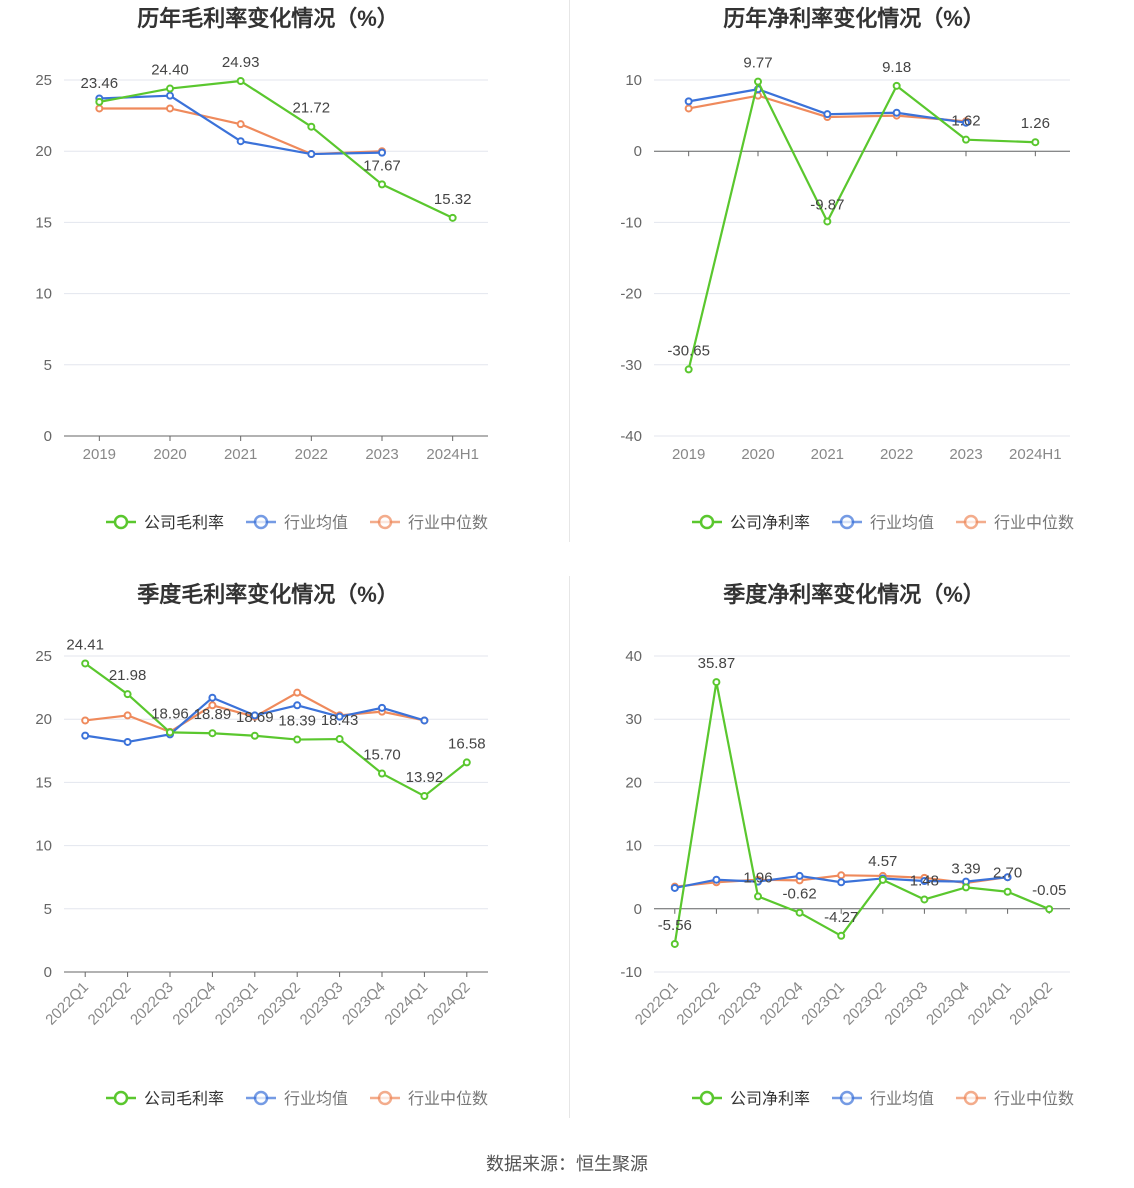 The image size is (1134, 1188). I want to click on data-label: 9.77, so click(757, 63).